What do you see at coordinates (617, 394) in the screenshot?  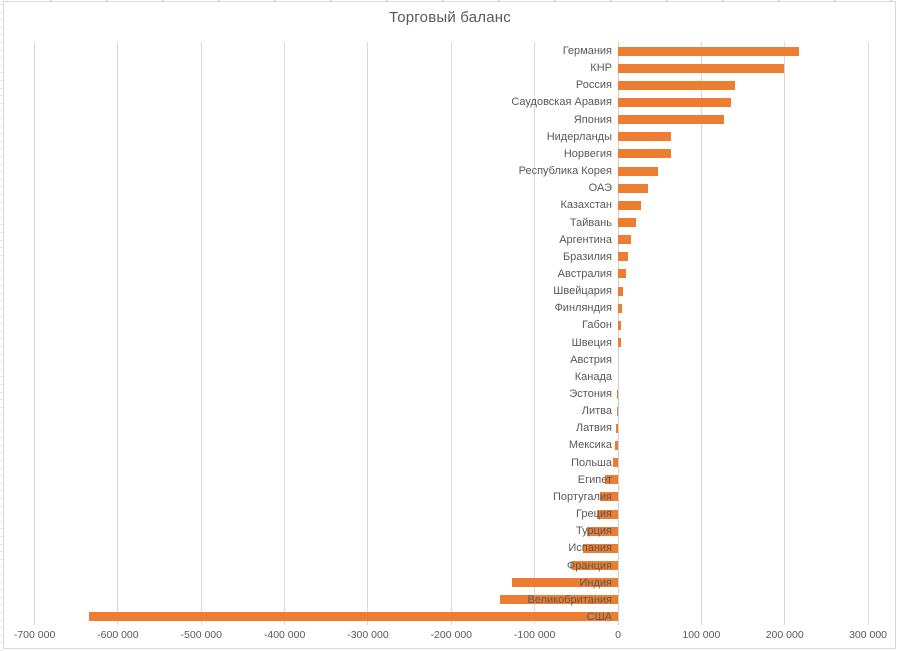 I see `bar-Эстония` at bounding box center [617, 394].